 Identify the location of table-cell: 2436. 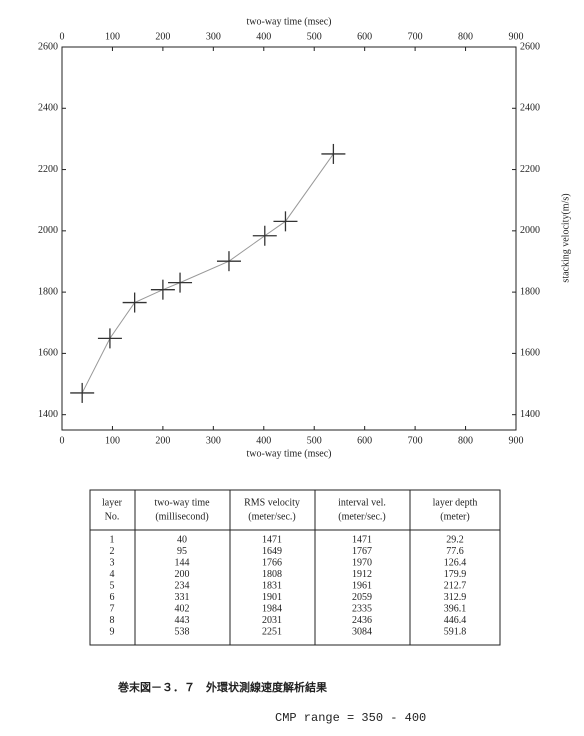
(362, 620).